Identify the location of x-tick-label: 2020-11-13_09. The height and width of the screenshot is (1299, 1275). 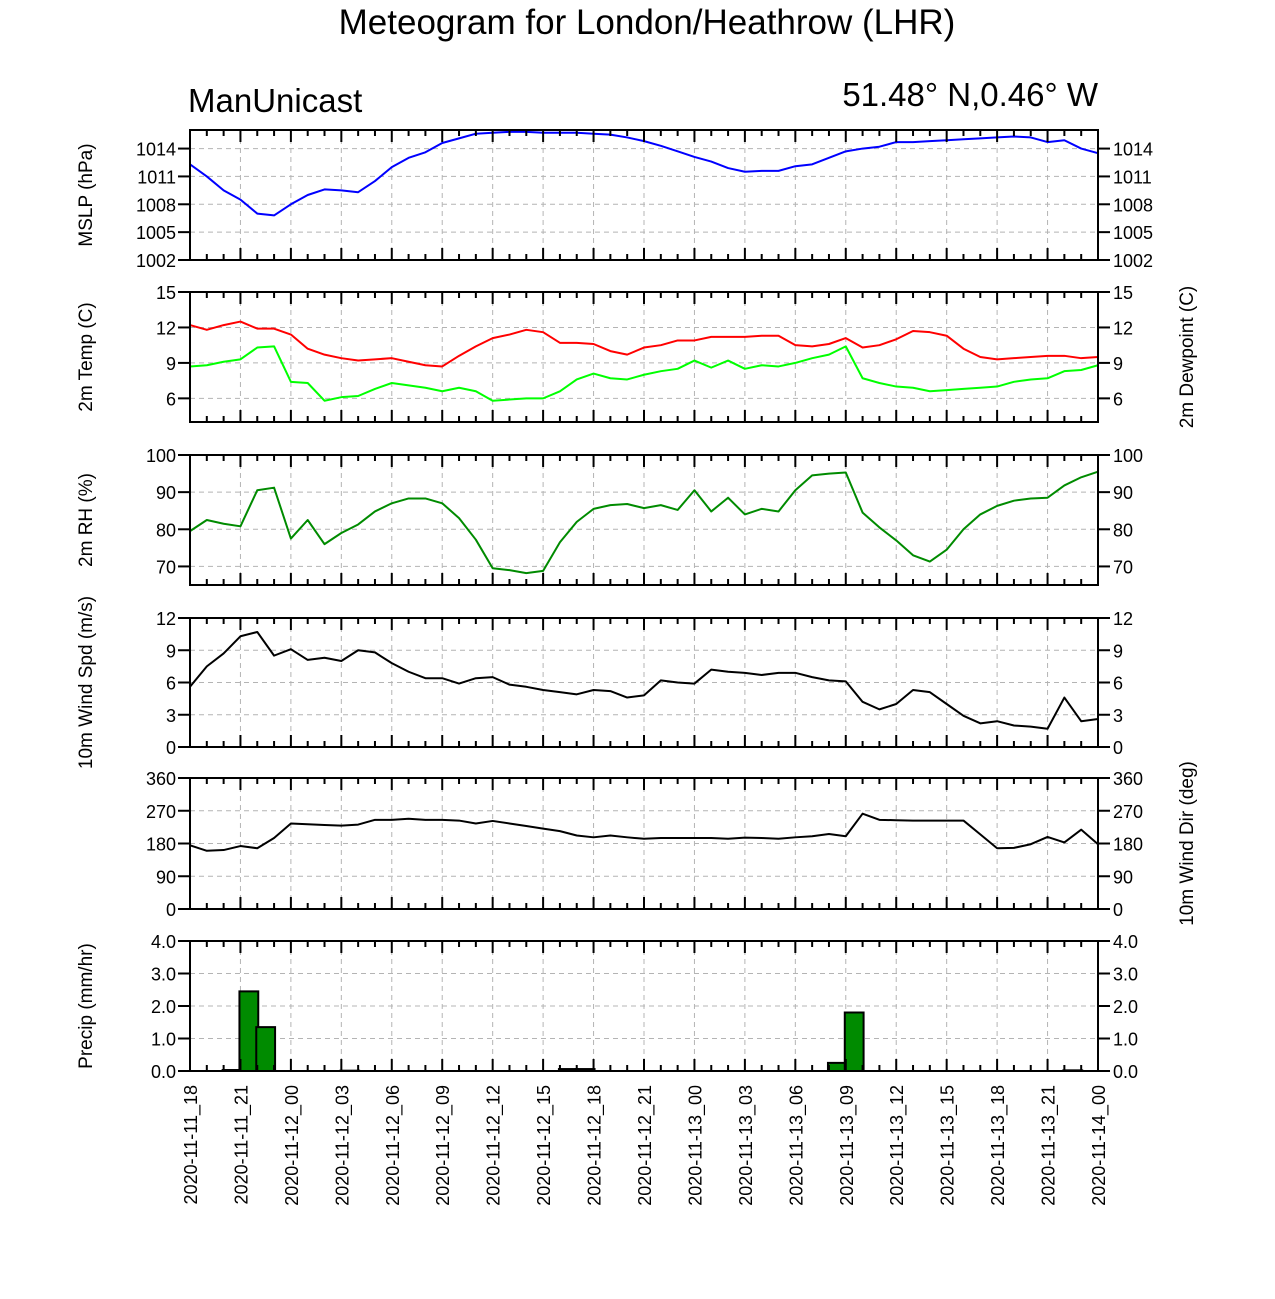
(847, 1145).